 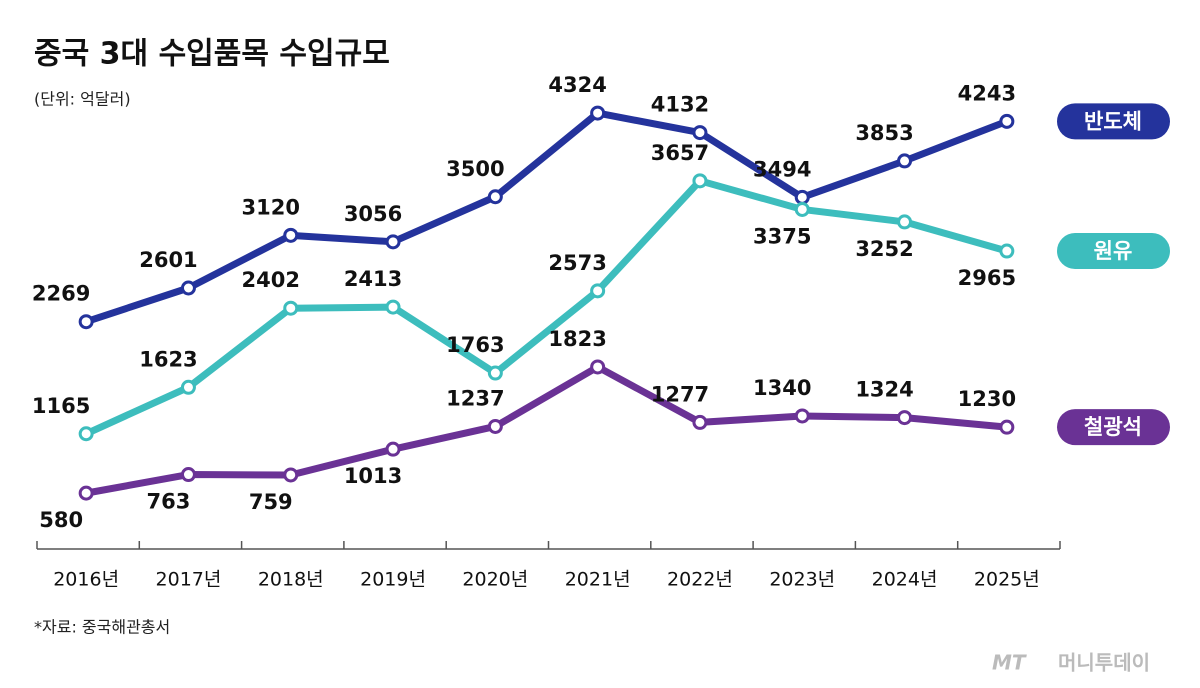 What do you see at coordinates (61, 520) in the screenshot?
I see `value-label: 580` at bounding box center [61, 520].